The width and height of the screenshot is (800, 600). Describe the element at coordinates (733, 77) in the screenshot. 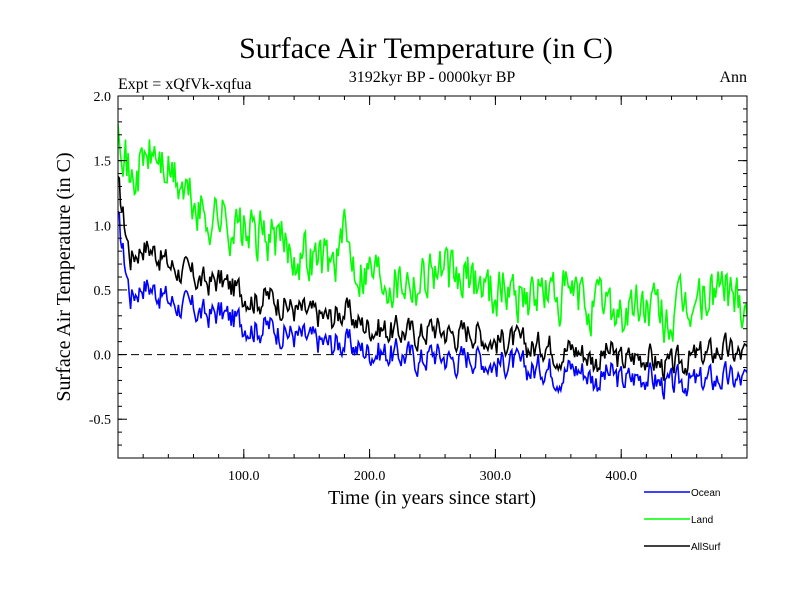

I see `season-label: Ann` at that location.